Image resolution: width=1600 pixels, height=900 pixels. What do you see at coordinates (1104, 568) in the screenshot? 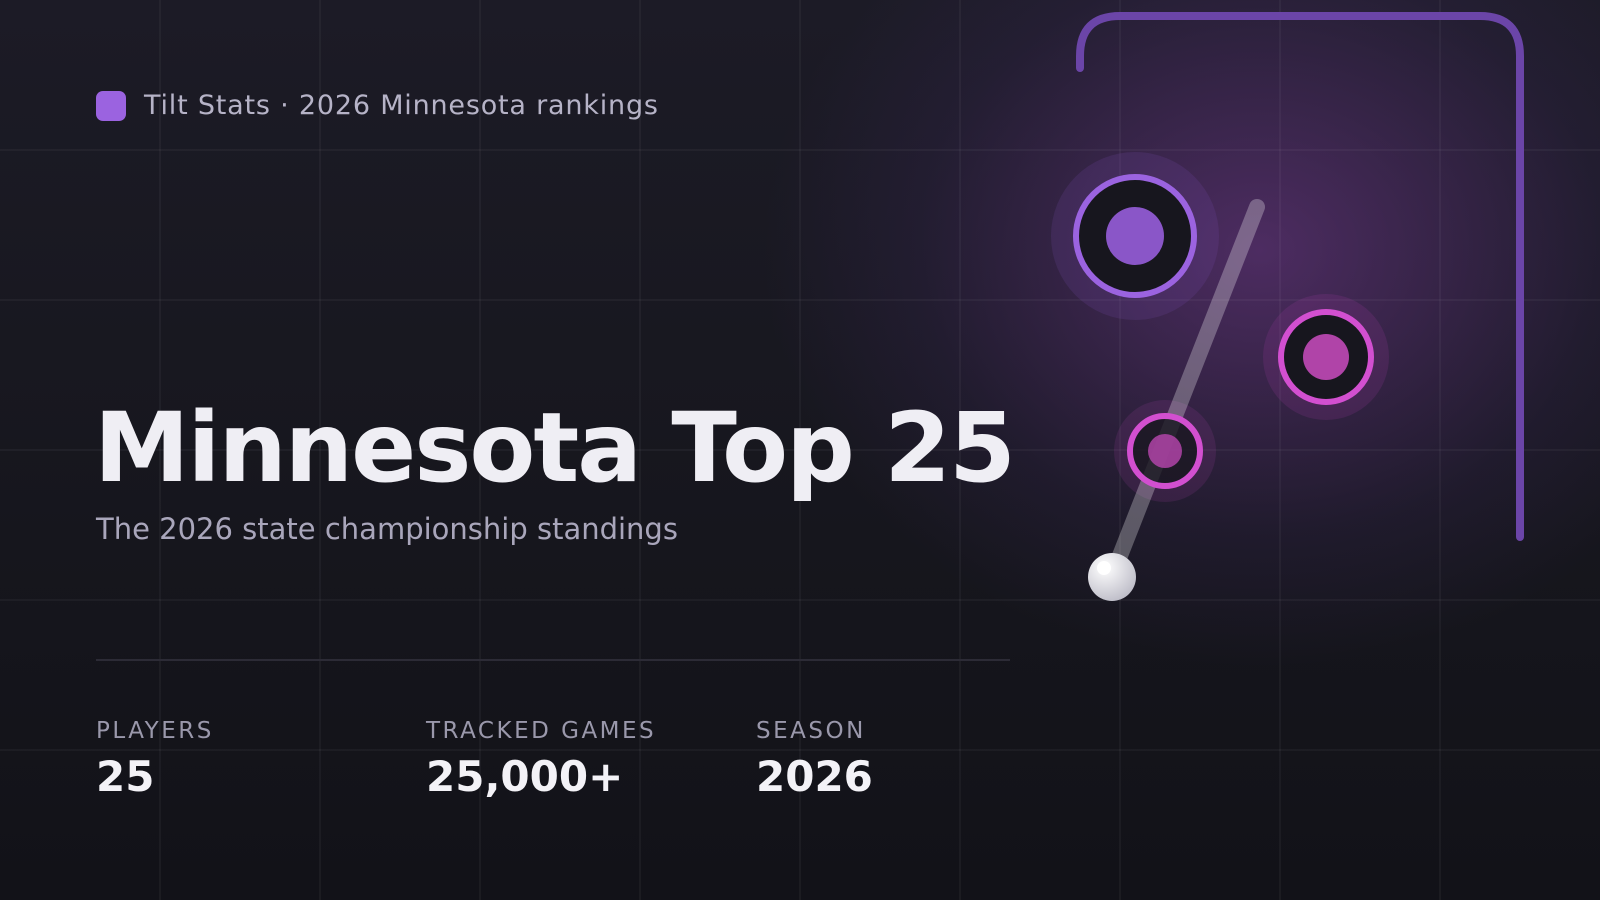
I see `ball-shine` at bounding box center [1104, 568].